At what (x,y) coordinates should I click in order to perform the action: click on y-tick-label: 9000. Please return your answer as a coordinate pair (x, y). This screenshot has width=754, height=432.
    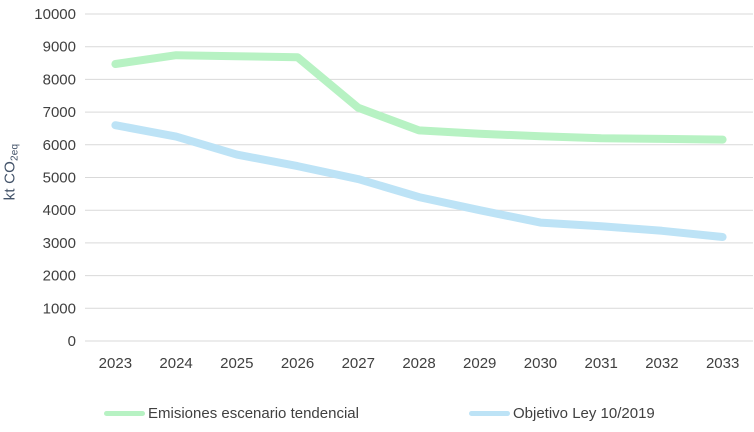
    Looking at the image, I should click on (59, 47).